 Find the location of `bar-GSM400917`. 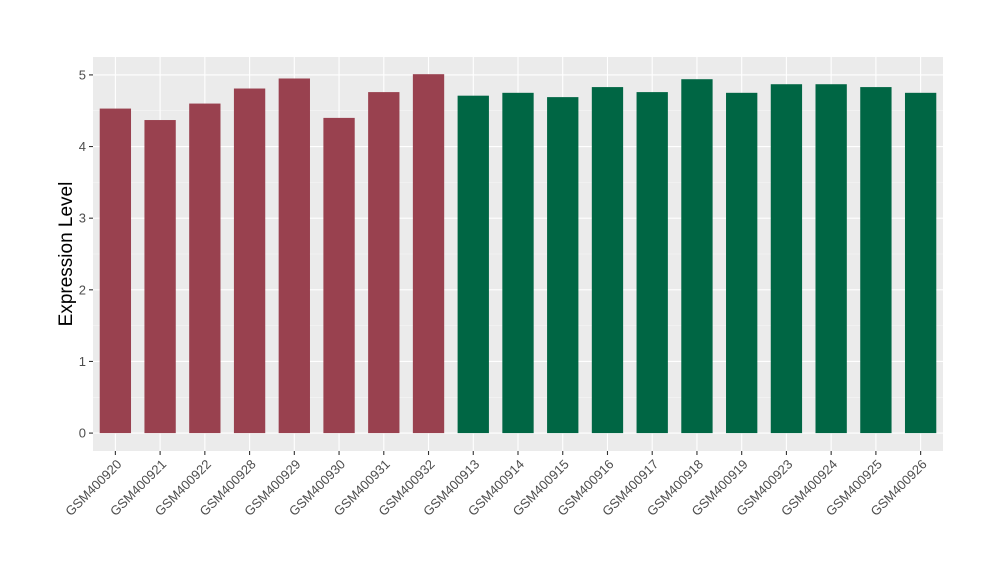

bar-GSM400917 is located at coordinates (652, 263).